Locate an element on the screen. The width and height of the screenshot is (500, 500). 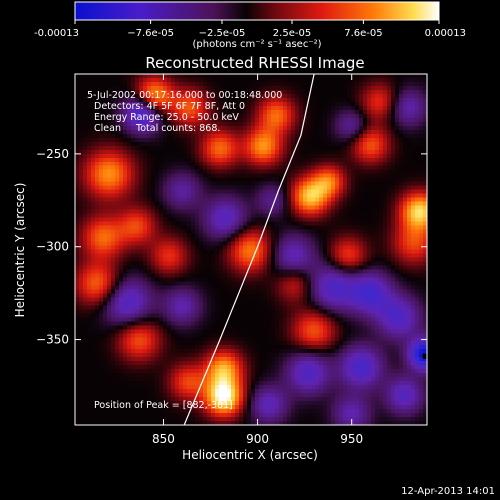
x-tick-label: 900 is located at coordinates (257, 439).